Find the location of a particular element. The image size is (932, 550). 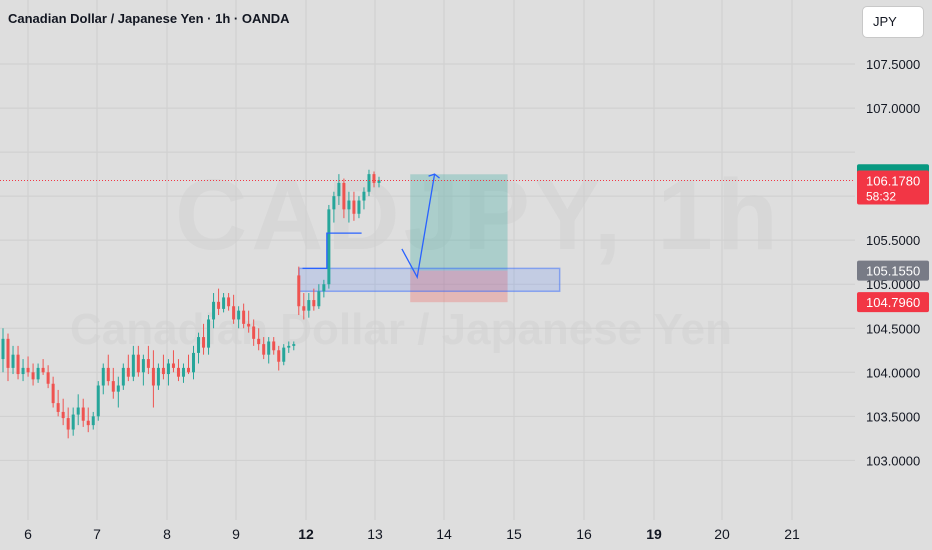

price-label-last-price is located at coordinates (893, 187).